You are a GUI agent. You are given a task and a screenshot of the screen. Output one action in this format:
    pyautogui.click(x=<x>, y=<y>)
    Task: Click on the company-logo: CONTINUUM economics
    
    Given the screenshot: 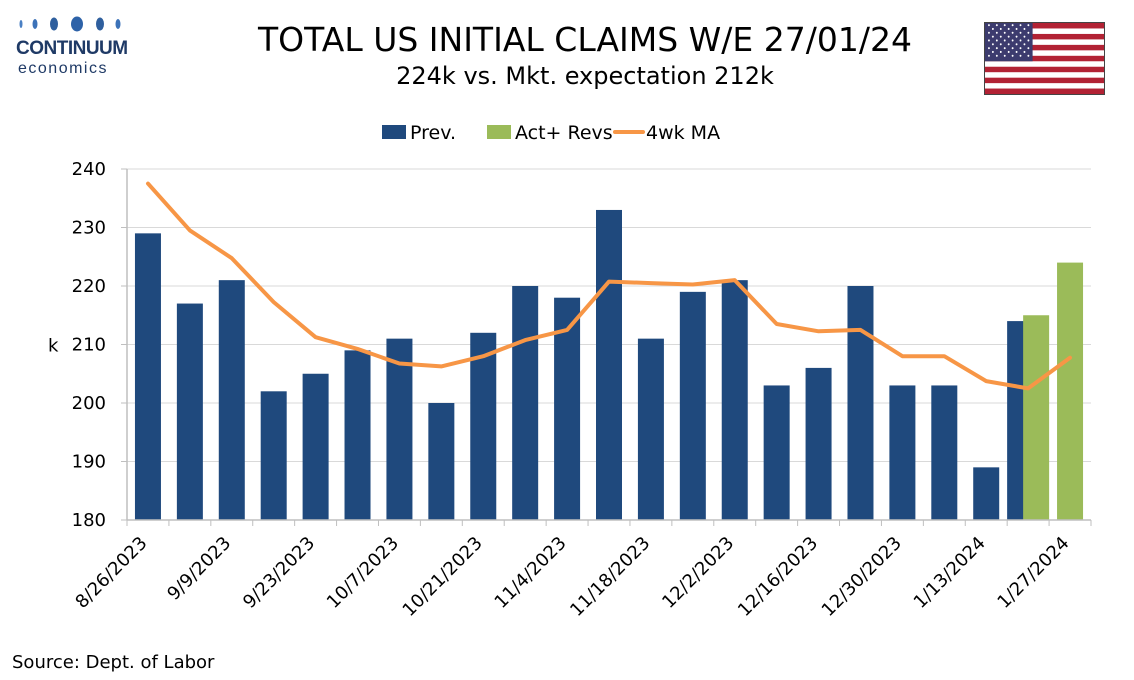 What is the action you would take?
    pyautogui.click(x=72, y=45)
    